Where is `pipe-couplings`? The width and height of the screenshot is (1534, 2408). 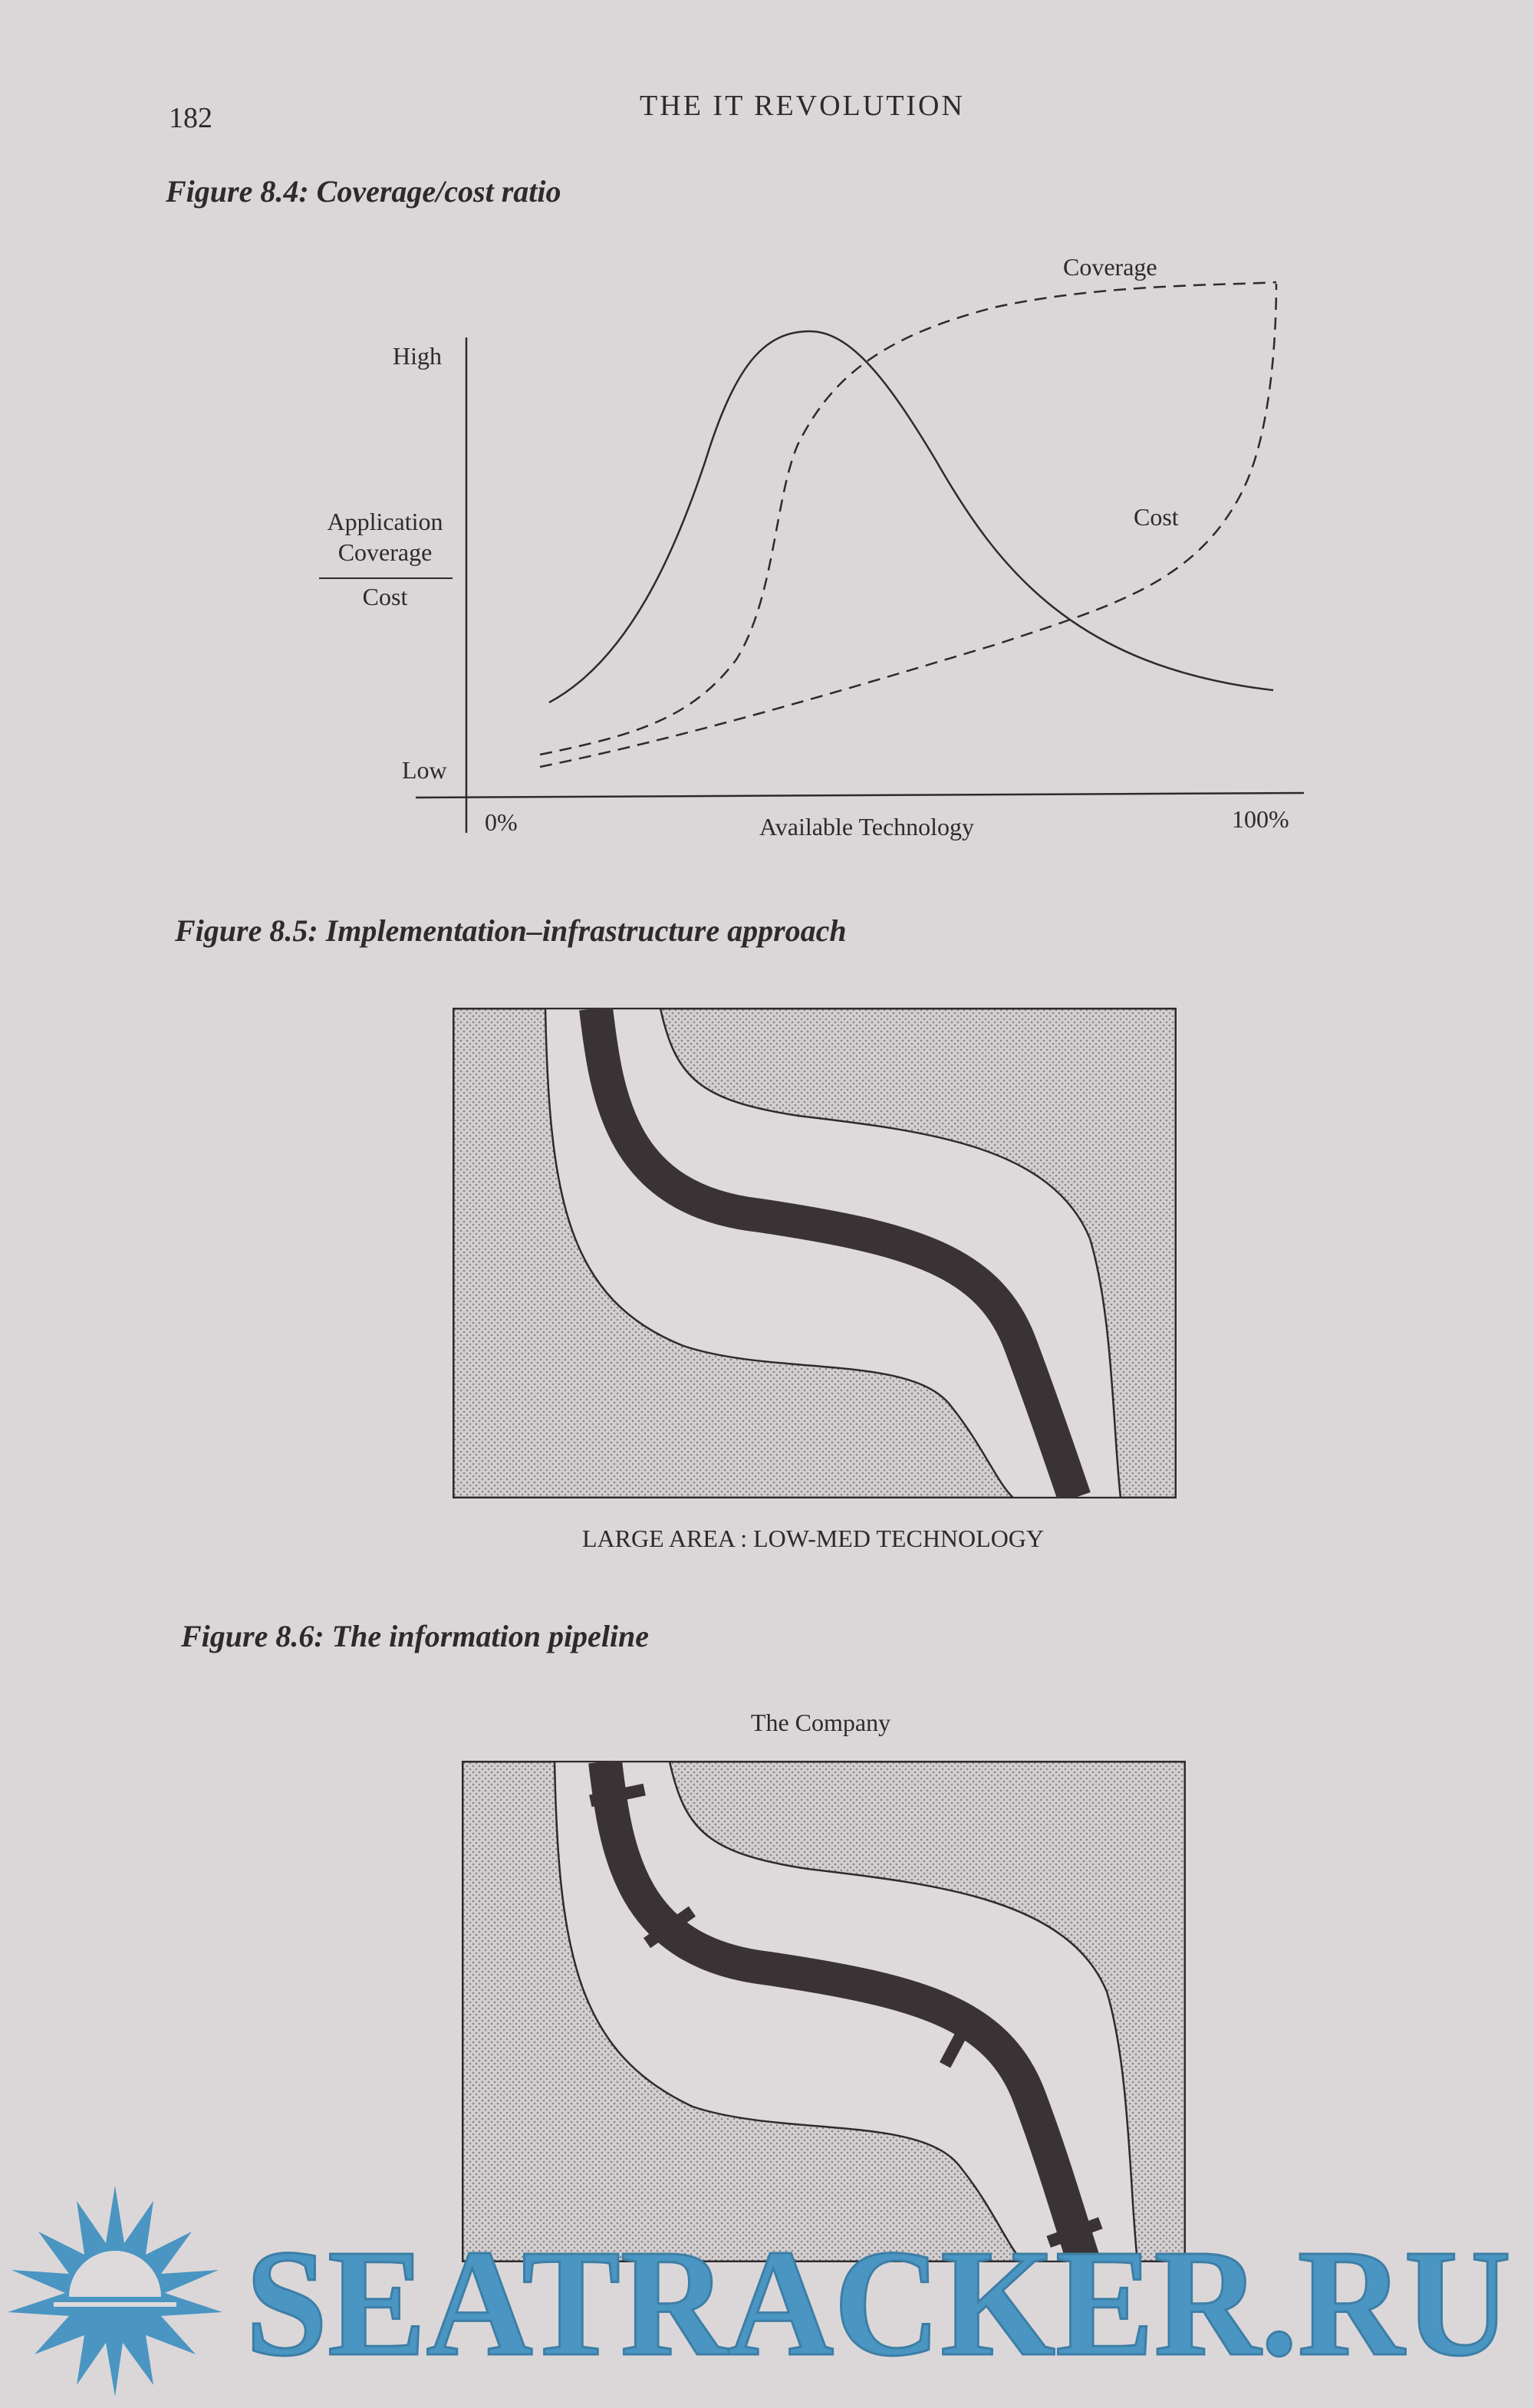 pipe-couplings is located at coordinates (846, 2015).